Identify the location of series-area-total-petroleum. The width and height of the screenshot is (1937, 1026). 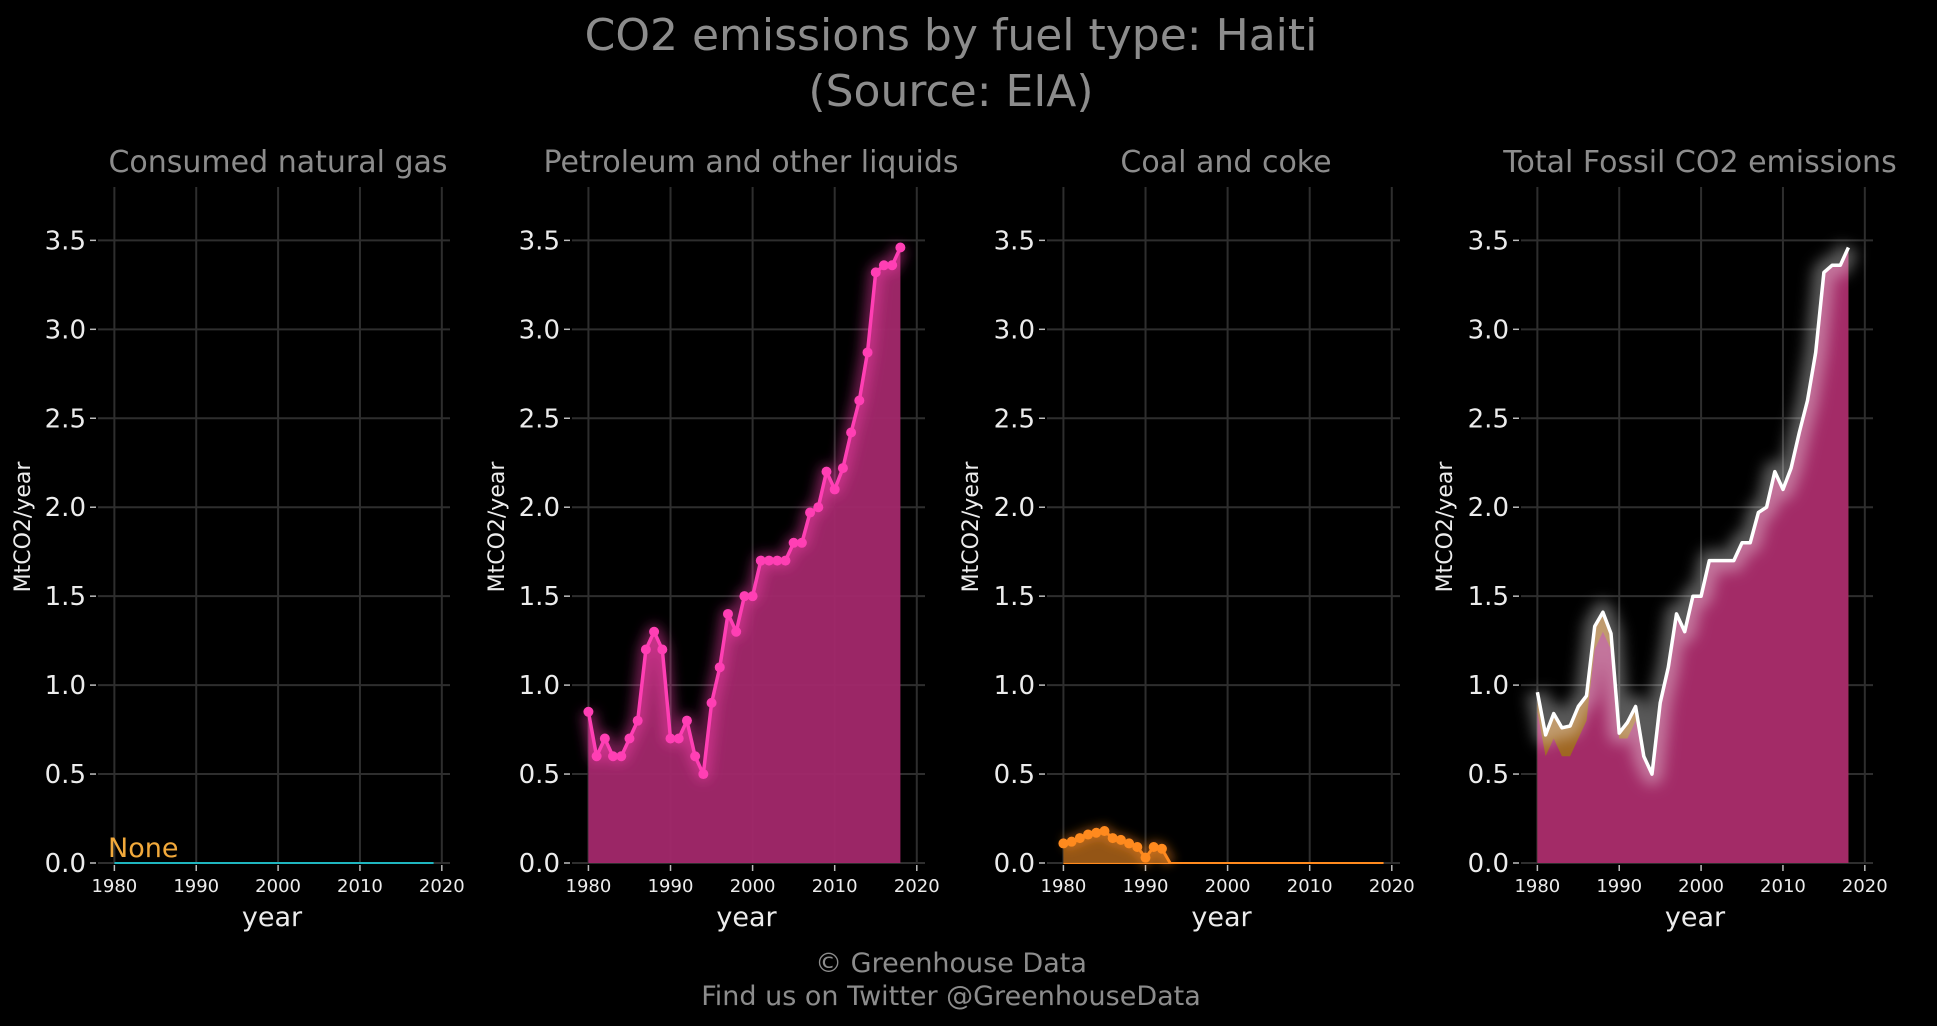
(1693, 555).